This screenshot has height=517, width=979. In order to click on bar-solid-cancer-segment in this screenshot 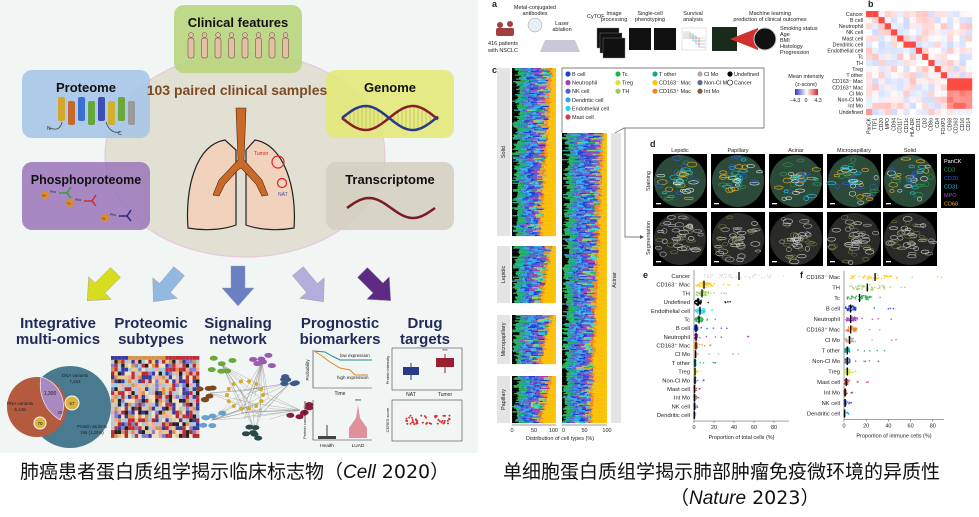, I will do `click(549, 225)`.